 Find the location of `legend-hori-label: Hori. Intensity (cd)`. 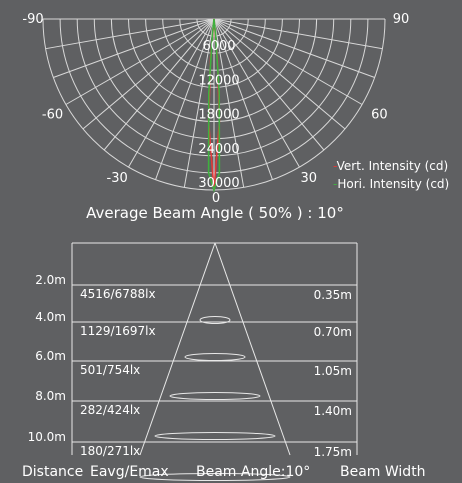

legend-hori-label: Hori. Intensity (cd) is located at coordinates (393, 184).